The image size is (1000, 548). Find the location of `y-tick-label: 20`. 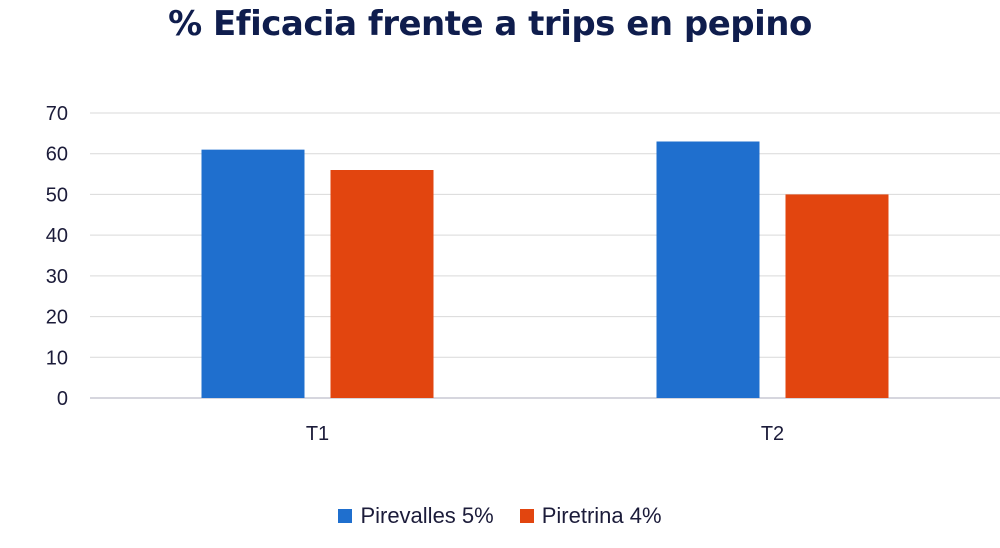

y-tick-label: 20 is located at coordinates (57, 318).